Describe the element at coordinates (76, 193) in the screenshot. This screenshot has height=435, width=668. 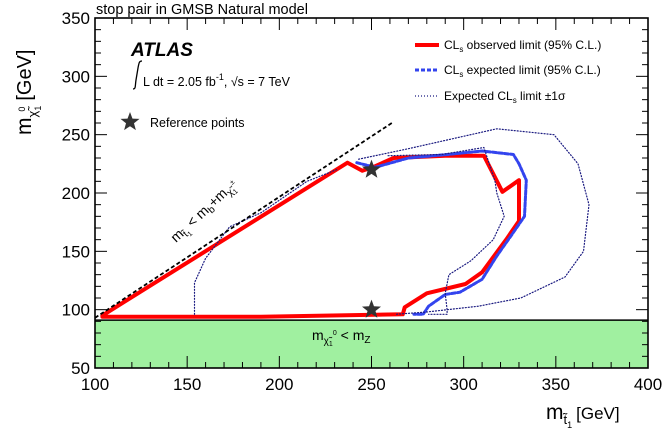
I see `y-tick-label: 200` at that location.